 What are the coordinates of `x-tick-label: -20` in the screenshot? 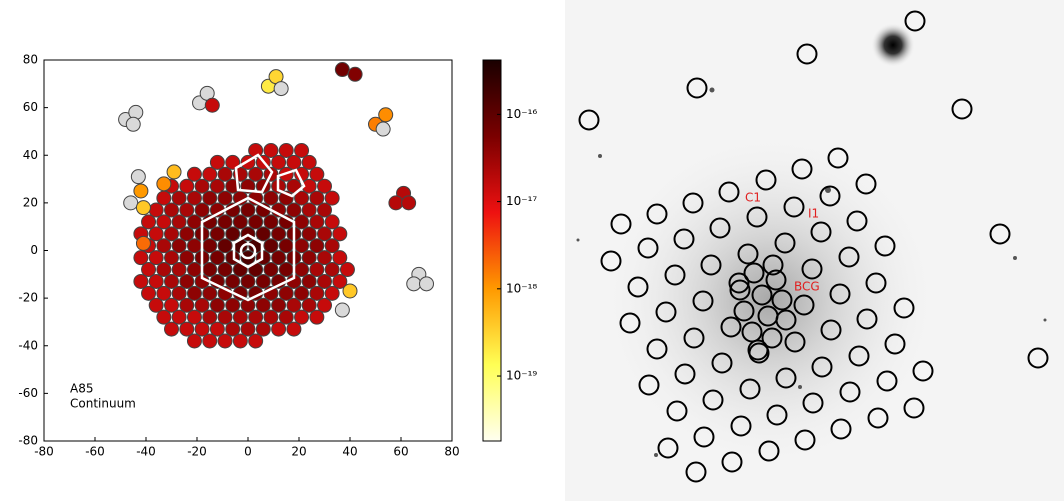 It's located at (197, 452).